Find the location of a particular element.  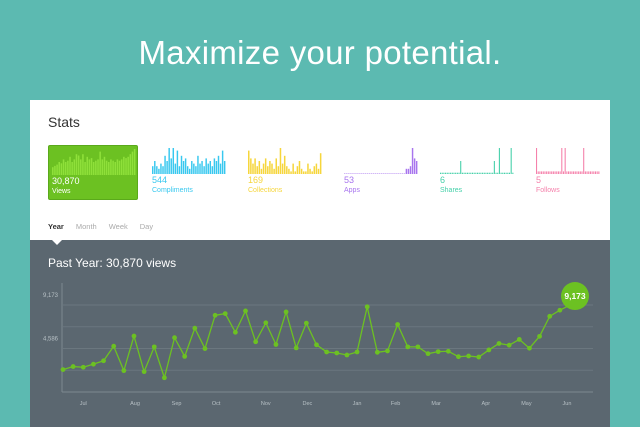

x-tick-label: Nov is located at coordinates (266, 404).